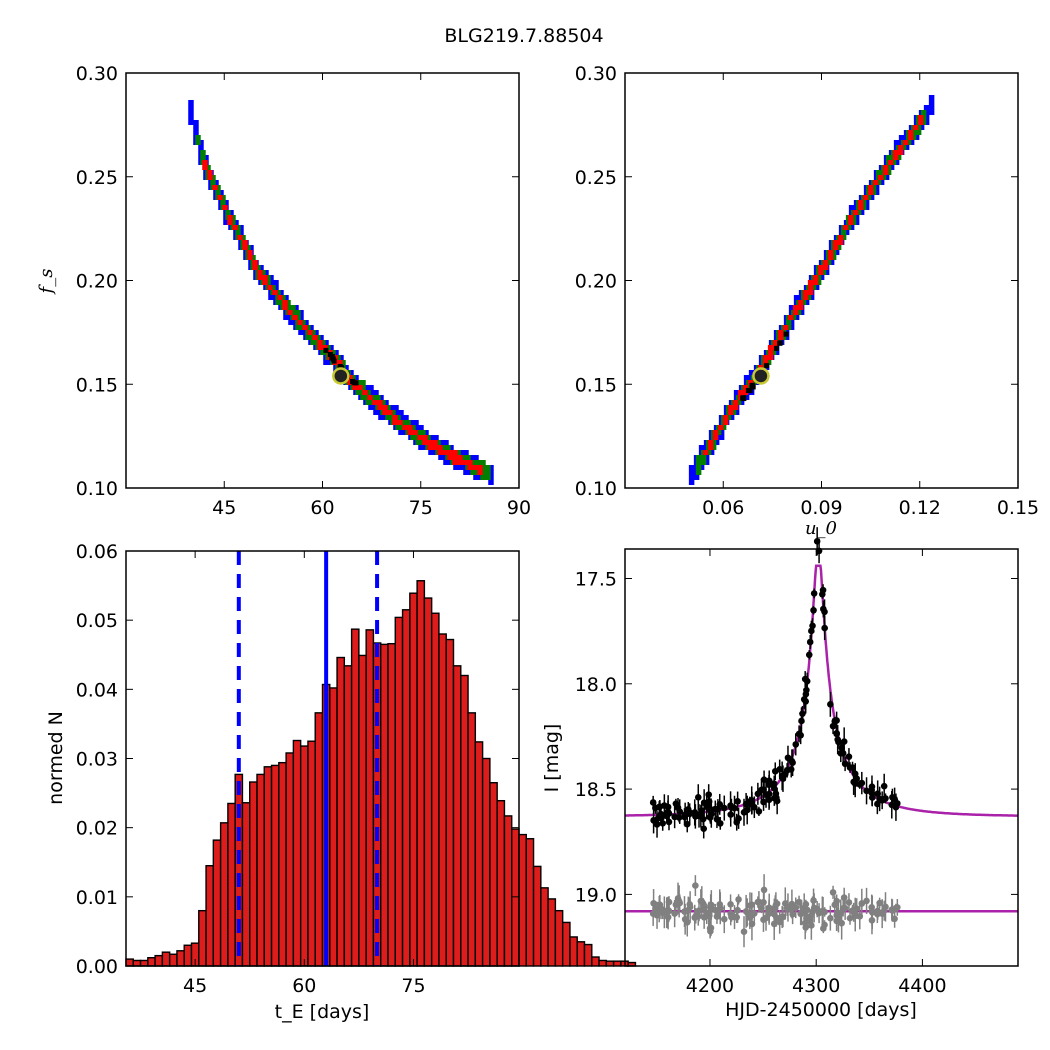  What do you see at coordinates (97, 967) in the screenshot?
I see `y-tick-label: 0.00` at bounding box center [97, 967].